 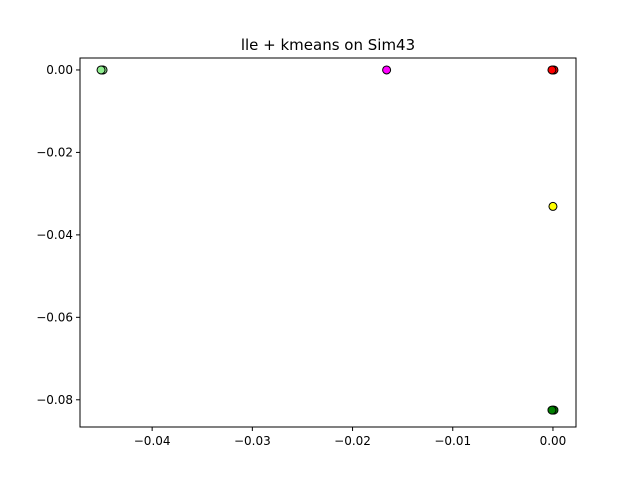 What do you see at coordinates (152, 441) in the screenshot?
I see `x-tick-label: −0.04` at bounding box center [152, 441].